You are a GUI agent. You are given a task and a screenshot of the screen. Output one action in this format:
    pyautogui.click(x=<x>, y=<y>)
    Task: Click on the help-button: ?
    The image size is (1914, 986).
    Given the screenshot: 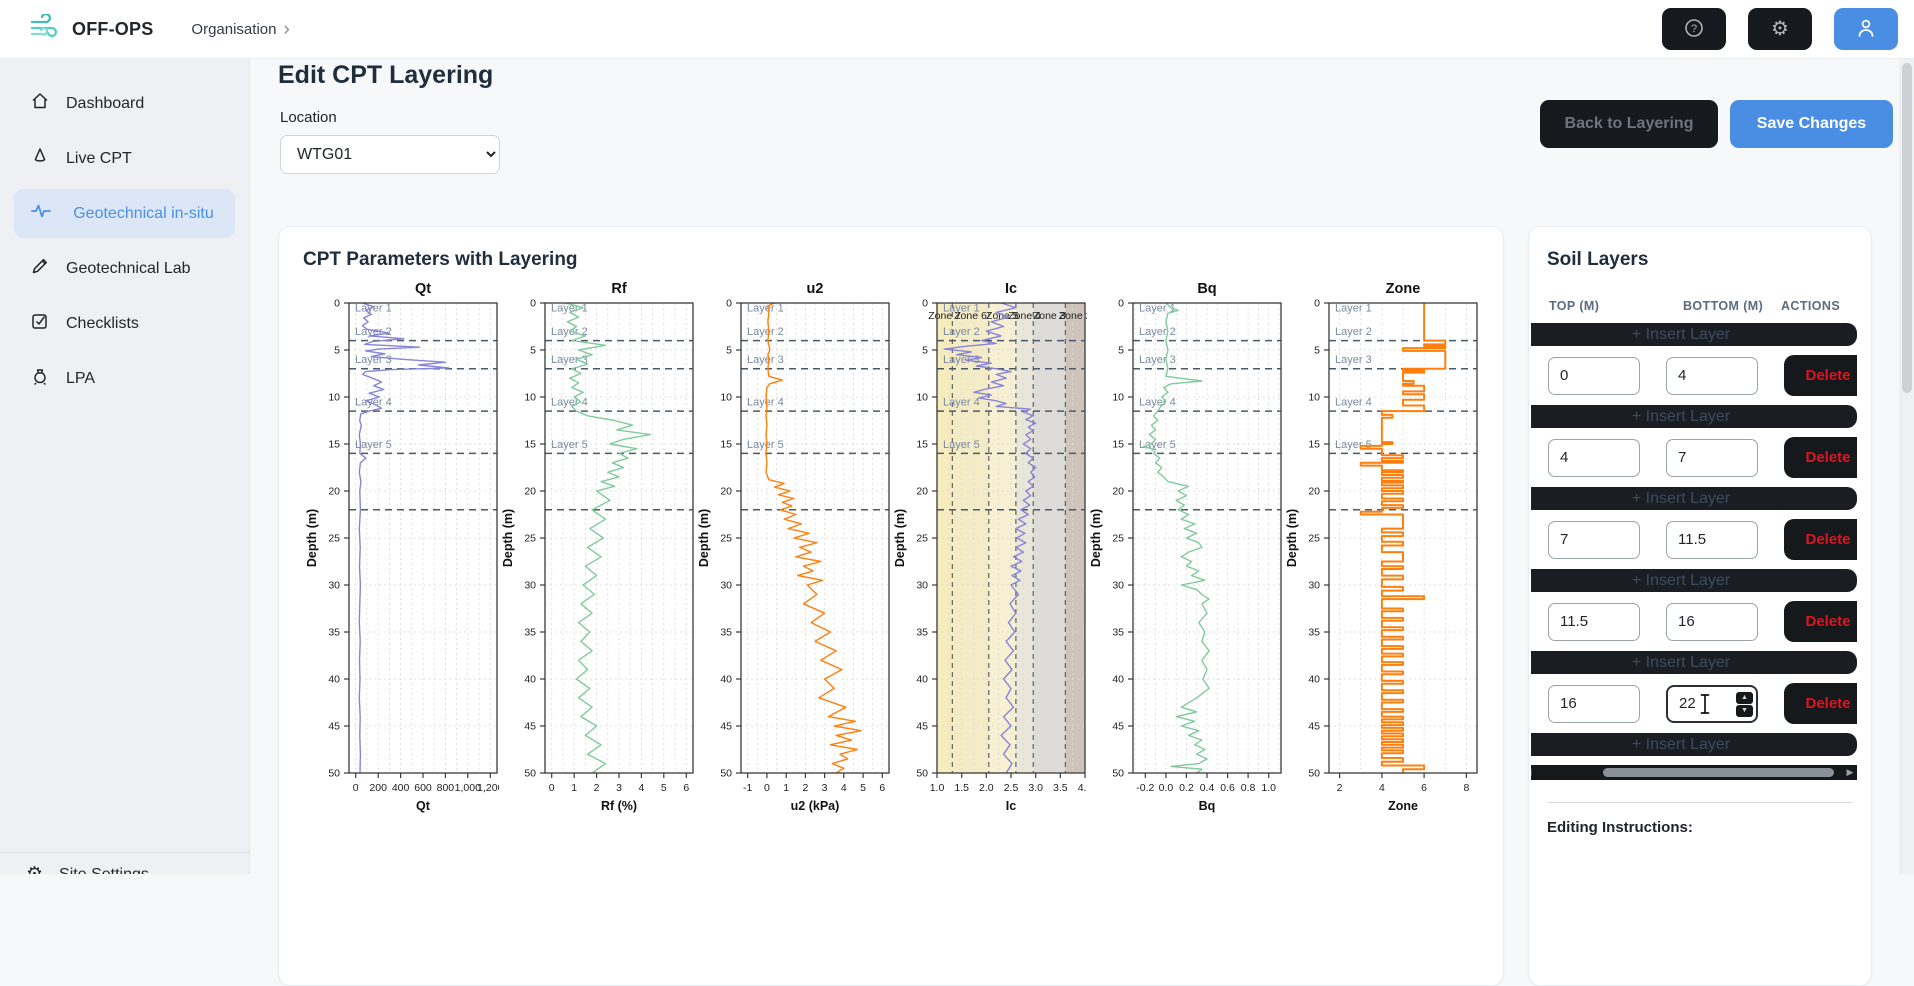 What is the action you would take?
    pyautogui.click(x=1694, y=29)
    